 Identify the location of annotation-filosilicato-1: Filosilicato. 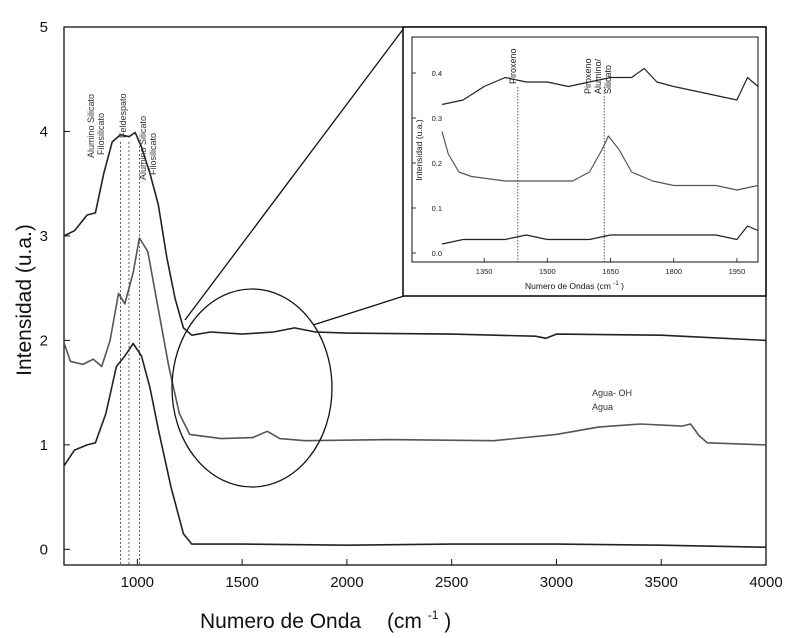
(101, 134).